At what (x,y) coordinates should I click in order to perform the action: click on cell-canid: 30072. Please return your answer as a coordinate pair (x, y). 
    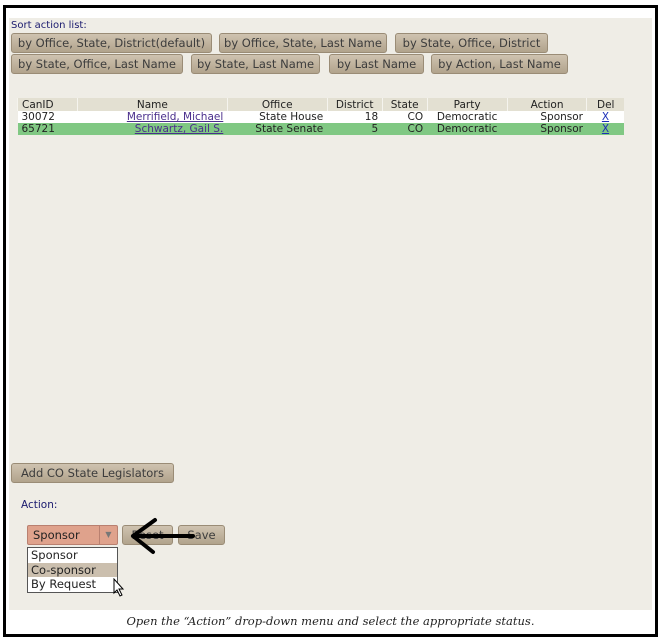
    Looking at the image, I should click on (38, 117).